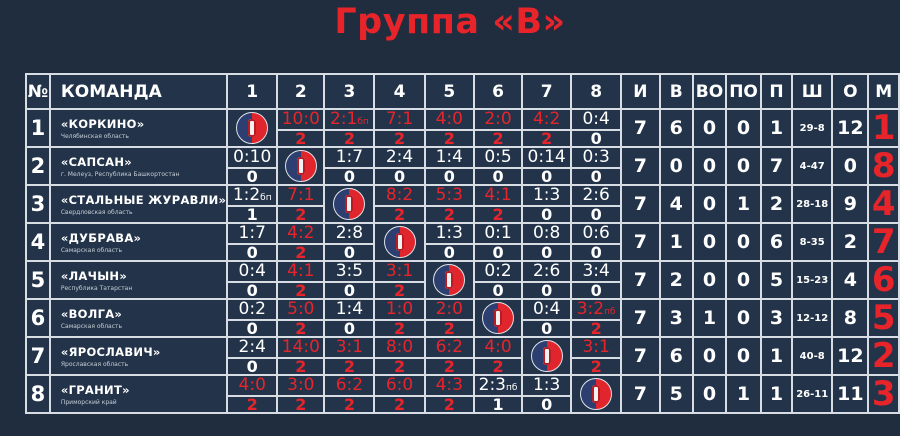 Image resolution: width=900 pixels, height=436 pixels. I want to click on score-value: 4:2, so click(546, 119).